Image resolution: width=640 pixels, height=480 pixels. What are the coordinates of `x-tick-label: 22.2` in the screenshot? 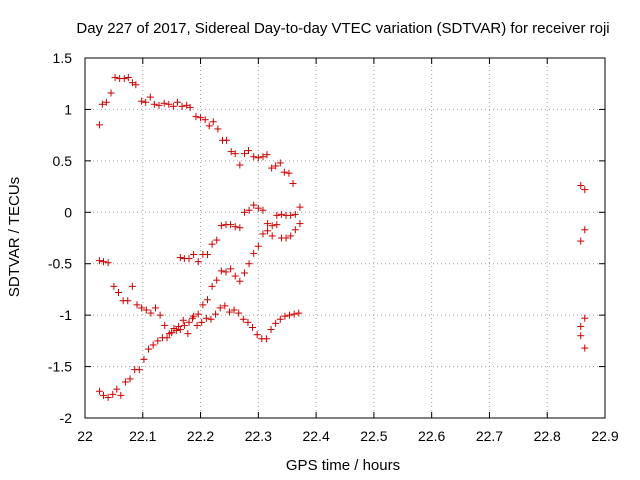 It's located at (200, 436).